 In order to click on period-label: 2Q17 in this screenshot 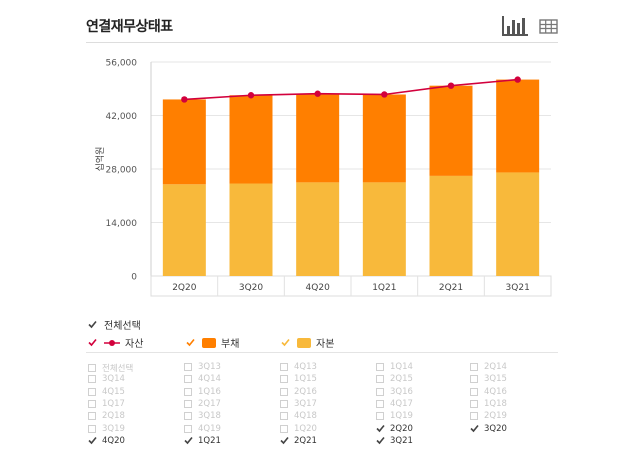, I will do `click(209, 404)`.